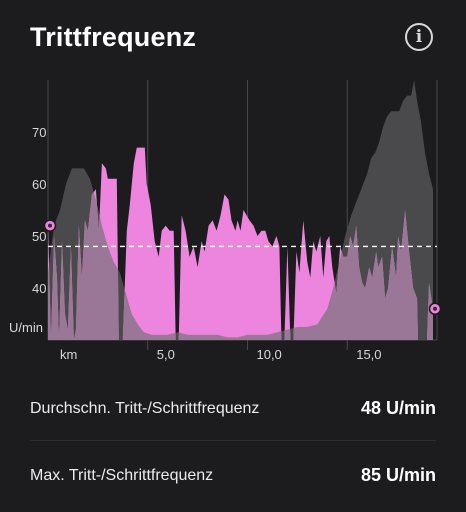  Describe the element at coordinates (39, 132) in the screenshot. I see `y-tick-label: 70` at that location.